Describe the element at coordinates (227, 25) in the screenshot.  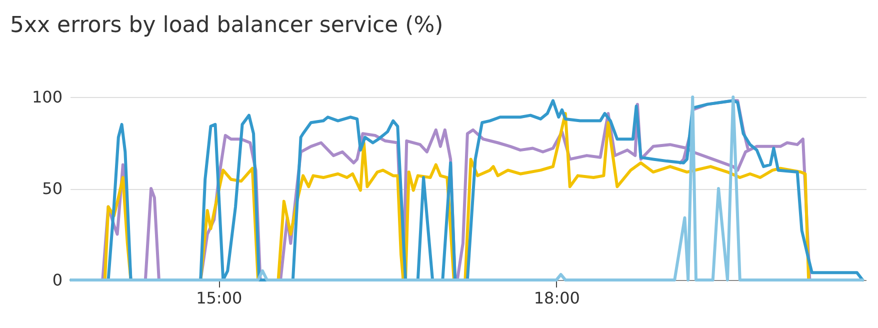
I see `chart-title: 5xx errors by load balancer service (%)` at that location.